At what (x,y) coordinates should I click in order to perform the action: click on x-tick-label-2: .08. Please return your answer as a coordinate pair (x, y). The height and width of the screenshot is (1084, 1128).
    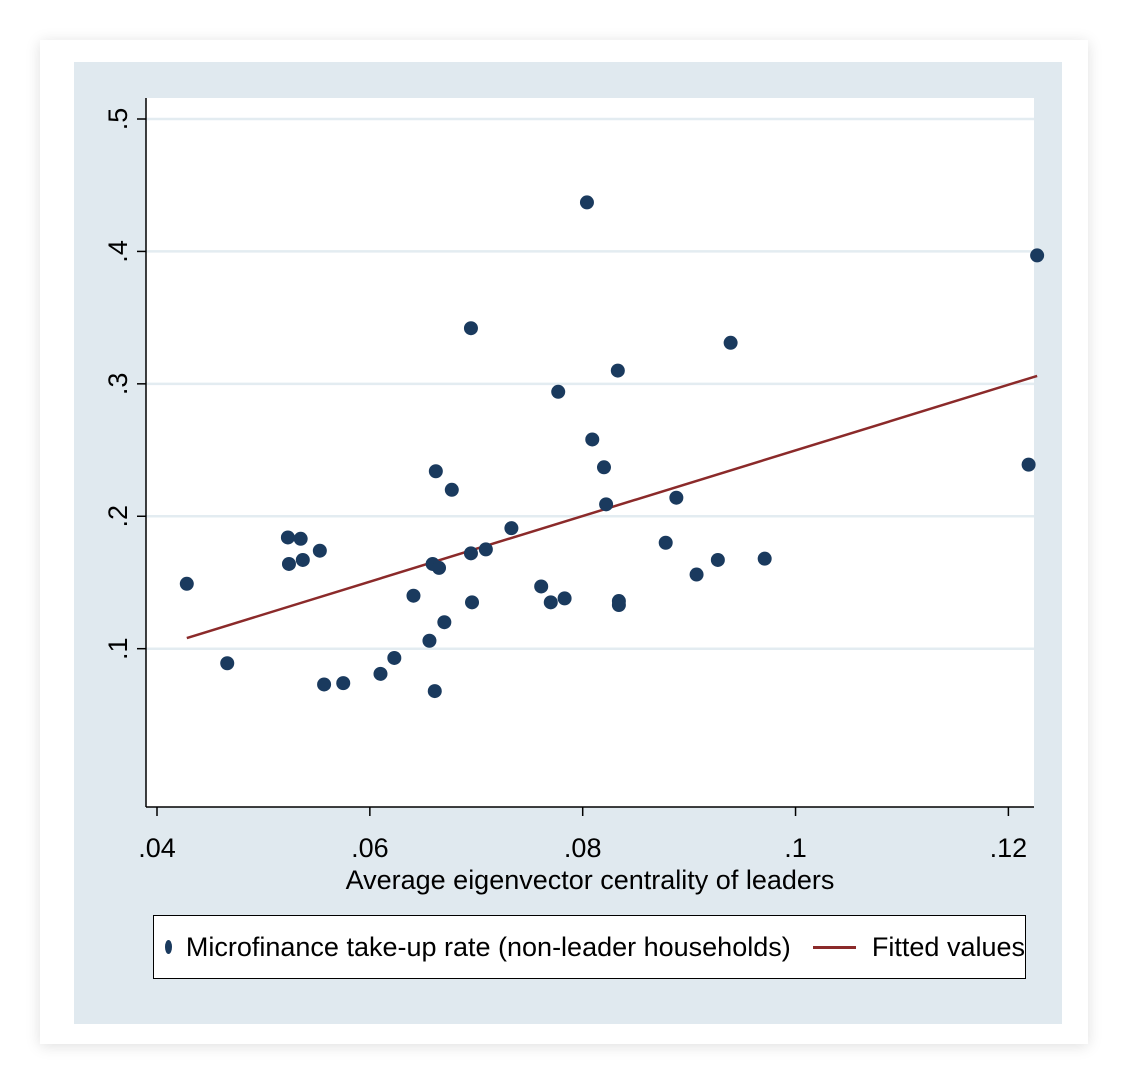
    Looking at the image, I should click on (583, 848).